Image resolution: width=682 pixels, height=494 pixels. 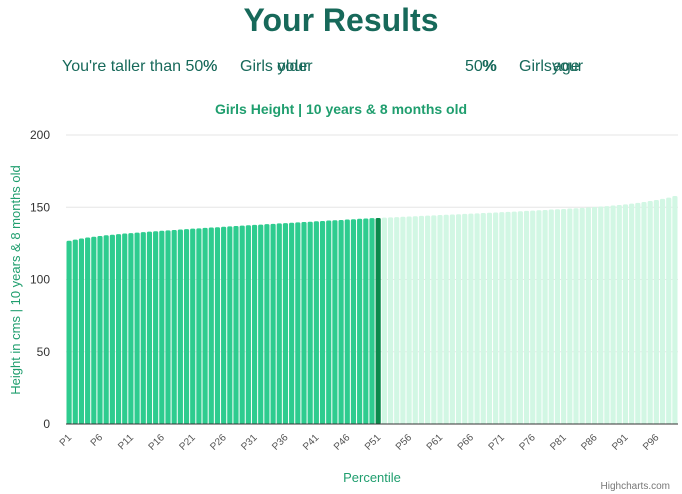 I want to click on bar-highlight, so click(x=378, y=320).